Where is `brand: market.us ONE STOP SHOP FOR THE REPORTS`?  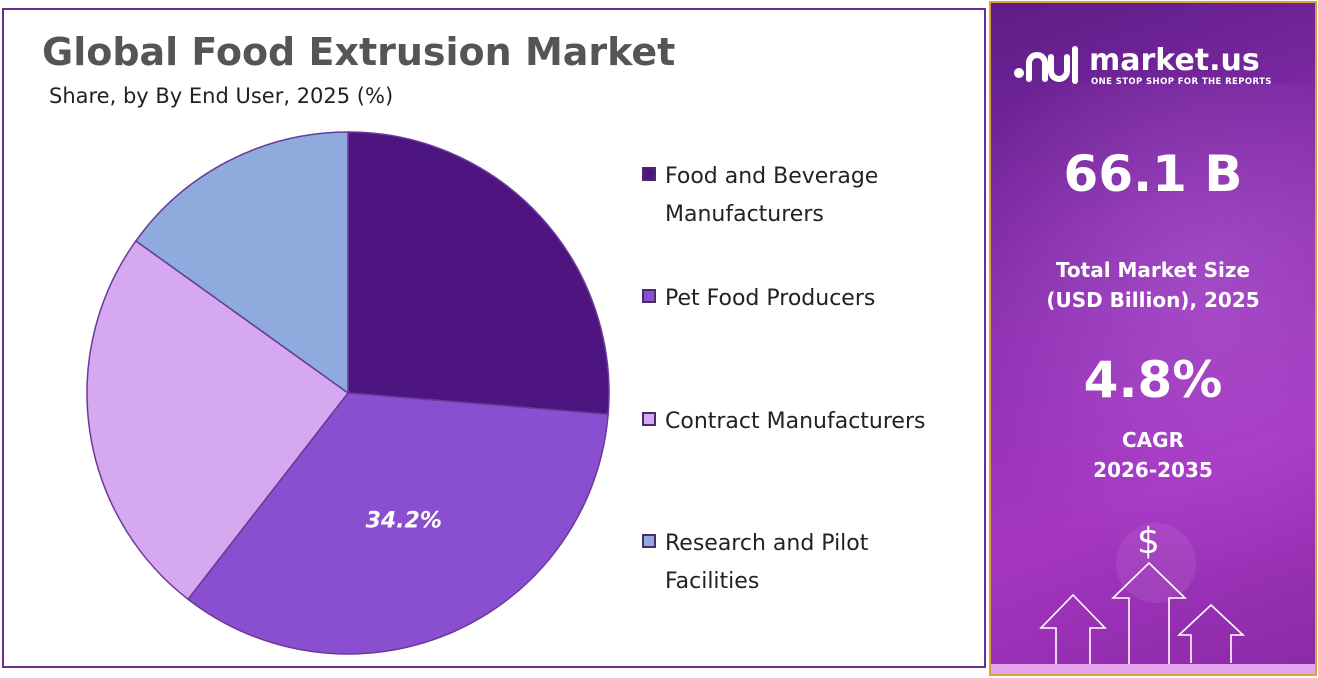
brand: market.us ONE STOP SHOP FOR THE REPORTS is located at coordinates (1158, 66).